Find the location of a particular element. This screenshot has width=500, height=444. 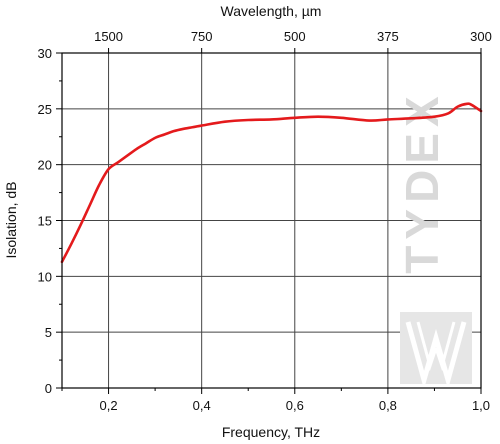

y-axis-title: Isolation, dB is located at coordinates (11, 219).